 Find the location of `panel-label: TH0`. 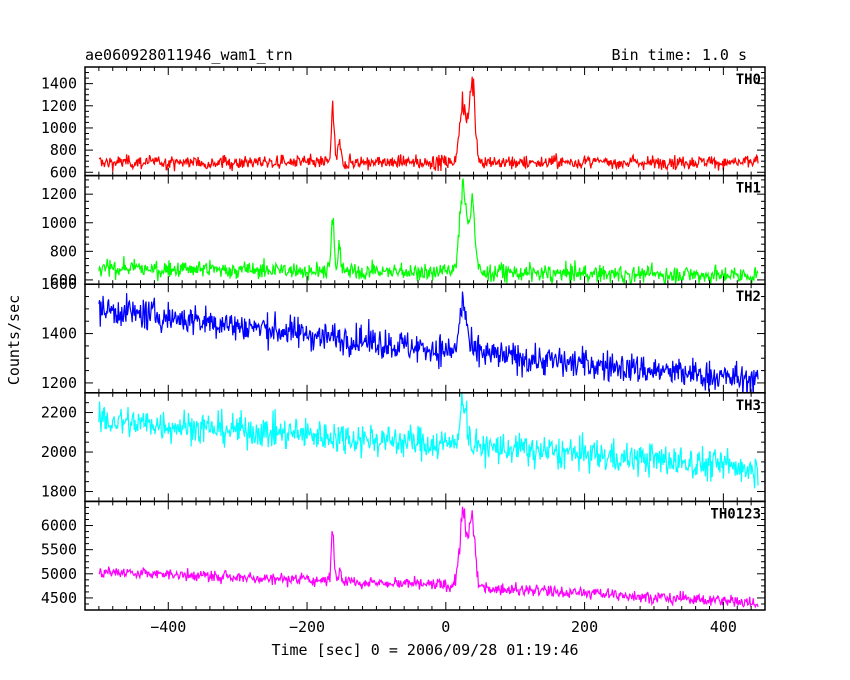

panel-label: TH0 is located at coordinates (748, 80).